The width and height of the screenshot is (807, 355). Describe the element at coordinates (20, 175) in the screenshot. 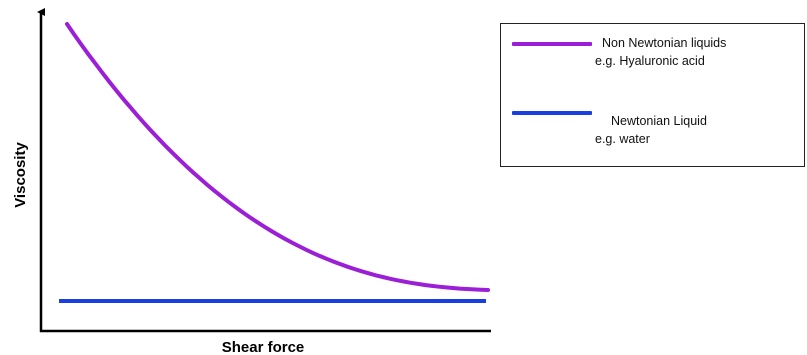

I see `y-axis-label: Viscosity` at that location.